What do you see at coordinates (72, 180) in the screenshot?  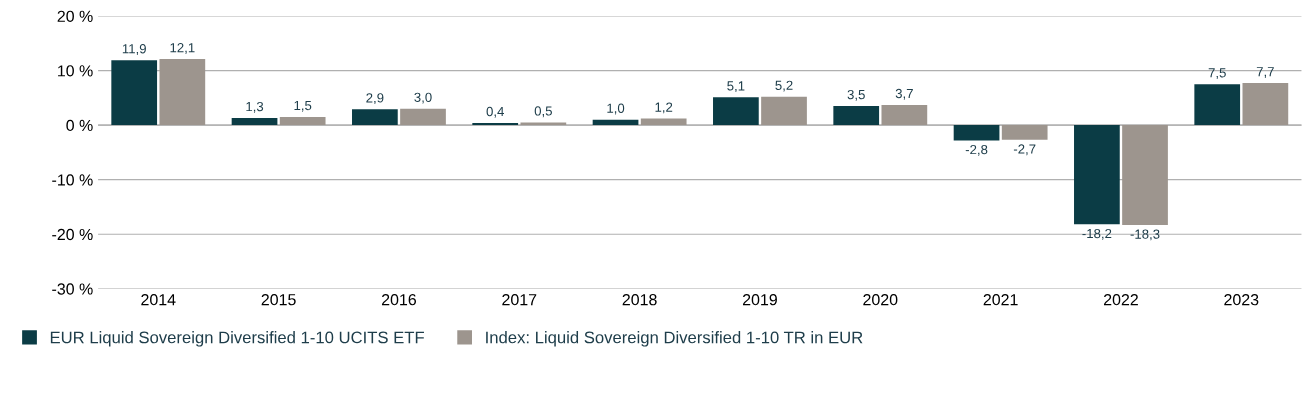 I see `y-tick-label: -10 %` at bounding box center [72, 180].